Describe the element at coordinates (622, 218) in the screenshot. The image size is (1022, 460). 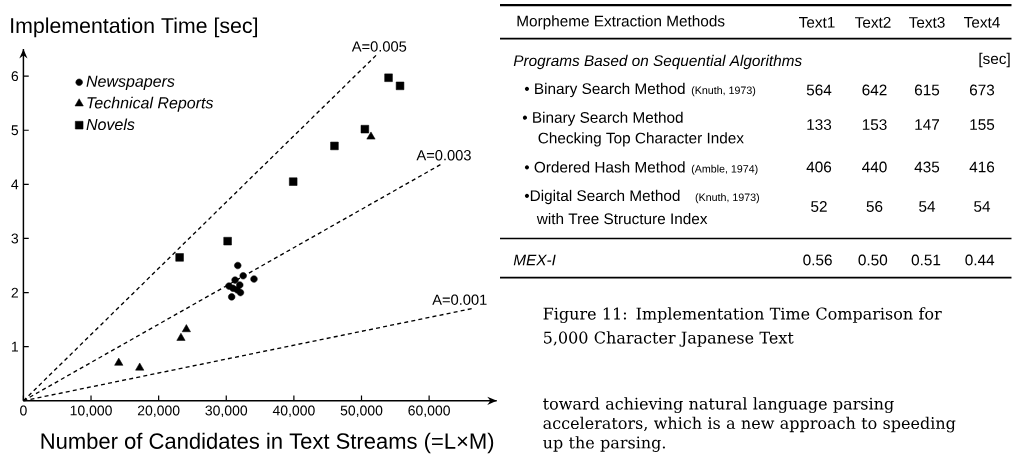
I see `text: with Tree Structure Index` at that location.